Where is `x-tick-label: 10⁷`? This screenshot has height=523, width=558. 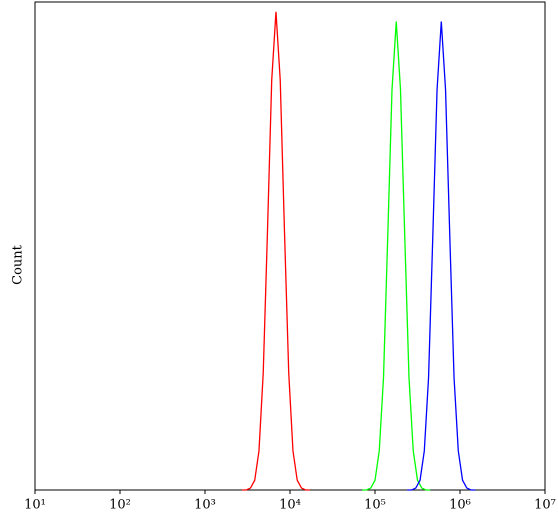
x-tick-label: 10⁷ is located at coordinates (545, 505).